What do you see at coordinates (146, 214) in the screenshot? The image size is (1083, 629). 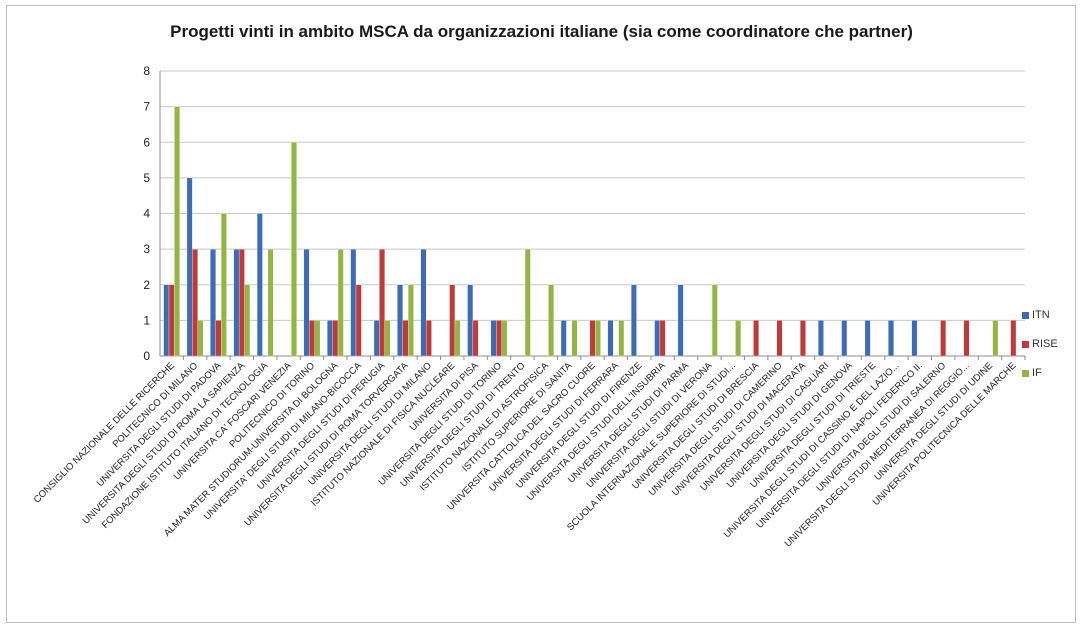 I see `y-tick-label: 4` at bounding box center [146, 214].